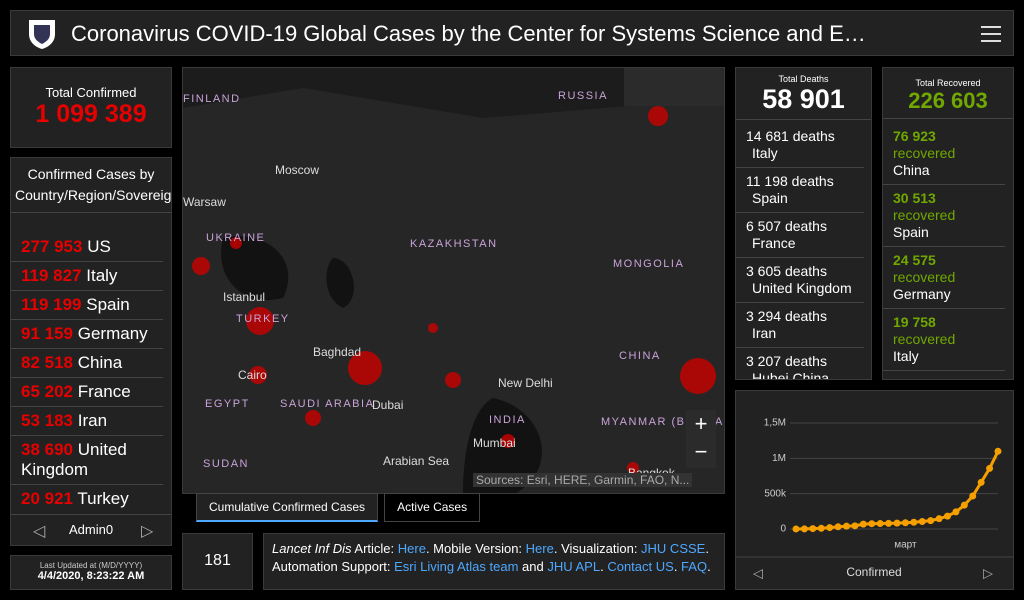 The width and height of the screenshot is (1024, 600). Describe the element at coordinates (648, 264) in the screenshot. I see `map-label: MONGOLIA` at that location.